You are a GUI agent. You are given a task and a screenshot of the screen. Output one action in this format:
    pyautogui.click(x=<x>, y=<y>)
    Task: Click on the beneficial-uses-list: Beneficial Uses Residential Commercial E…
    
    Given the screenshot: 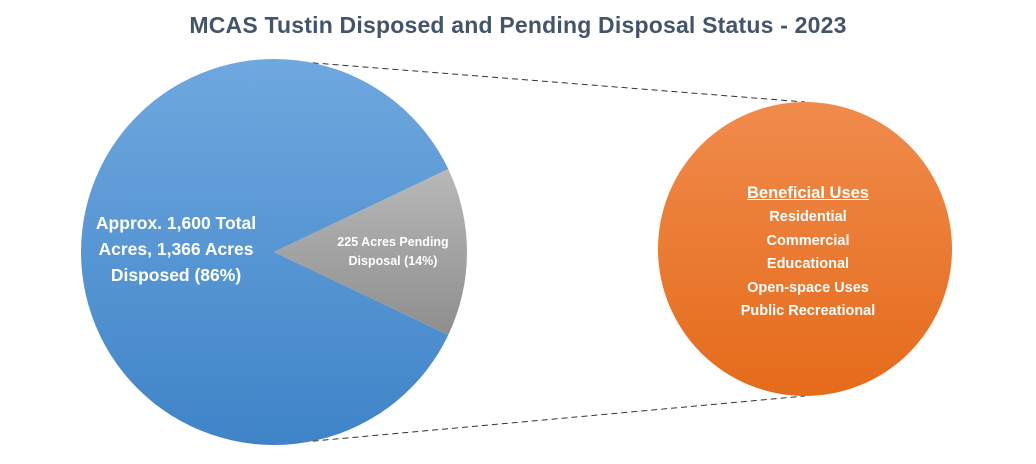 What is the action you would take?
    pyautogui.click(x=808, y=252)
    